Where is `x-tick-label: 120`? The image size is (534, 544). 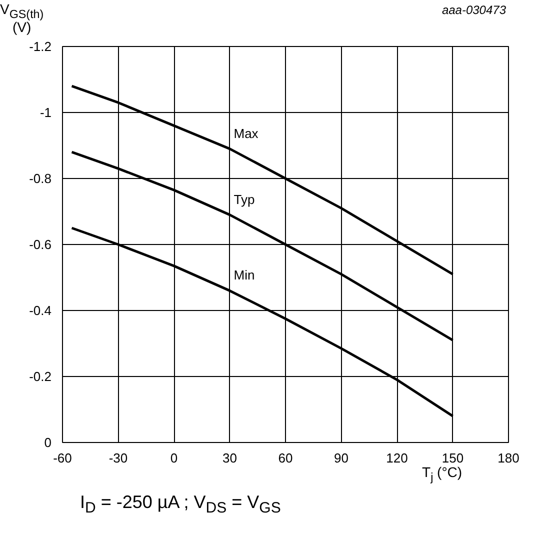
x-tick-label: 120 is located at coordinates (397, 458).